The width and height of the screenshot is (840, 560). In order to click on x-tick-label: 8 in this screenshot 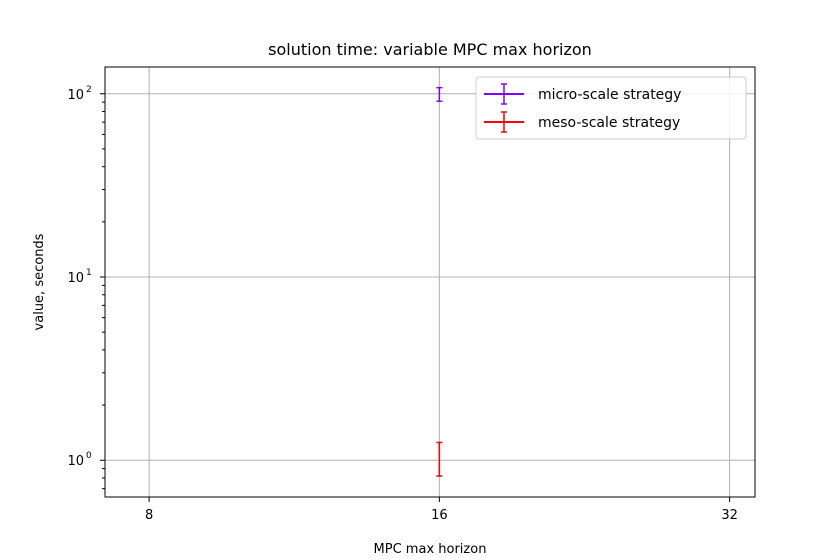, I will do `click(149, 515)`.